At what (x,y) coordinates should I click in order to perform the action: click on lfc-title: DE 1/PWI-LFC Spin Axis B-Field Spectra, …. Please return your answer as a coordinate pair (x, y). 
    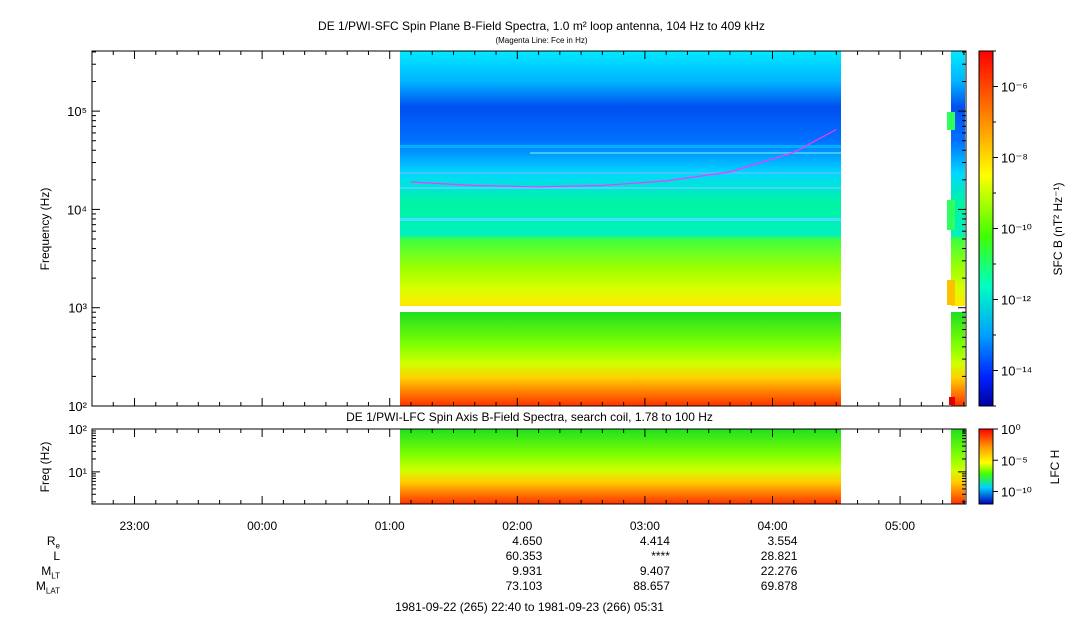
    Looking at the image, I should click on (529, 417).